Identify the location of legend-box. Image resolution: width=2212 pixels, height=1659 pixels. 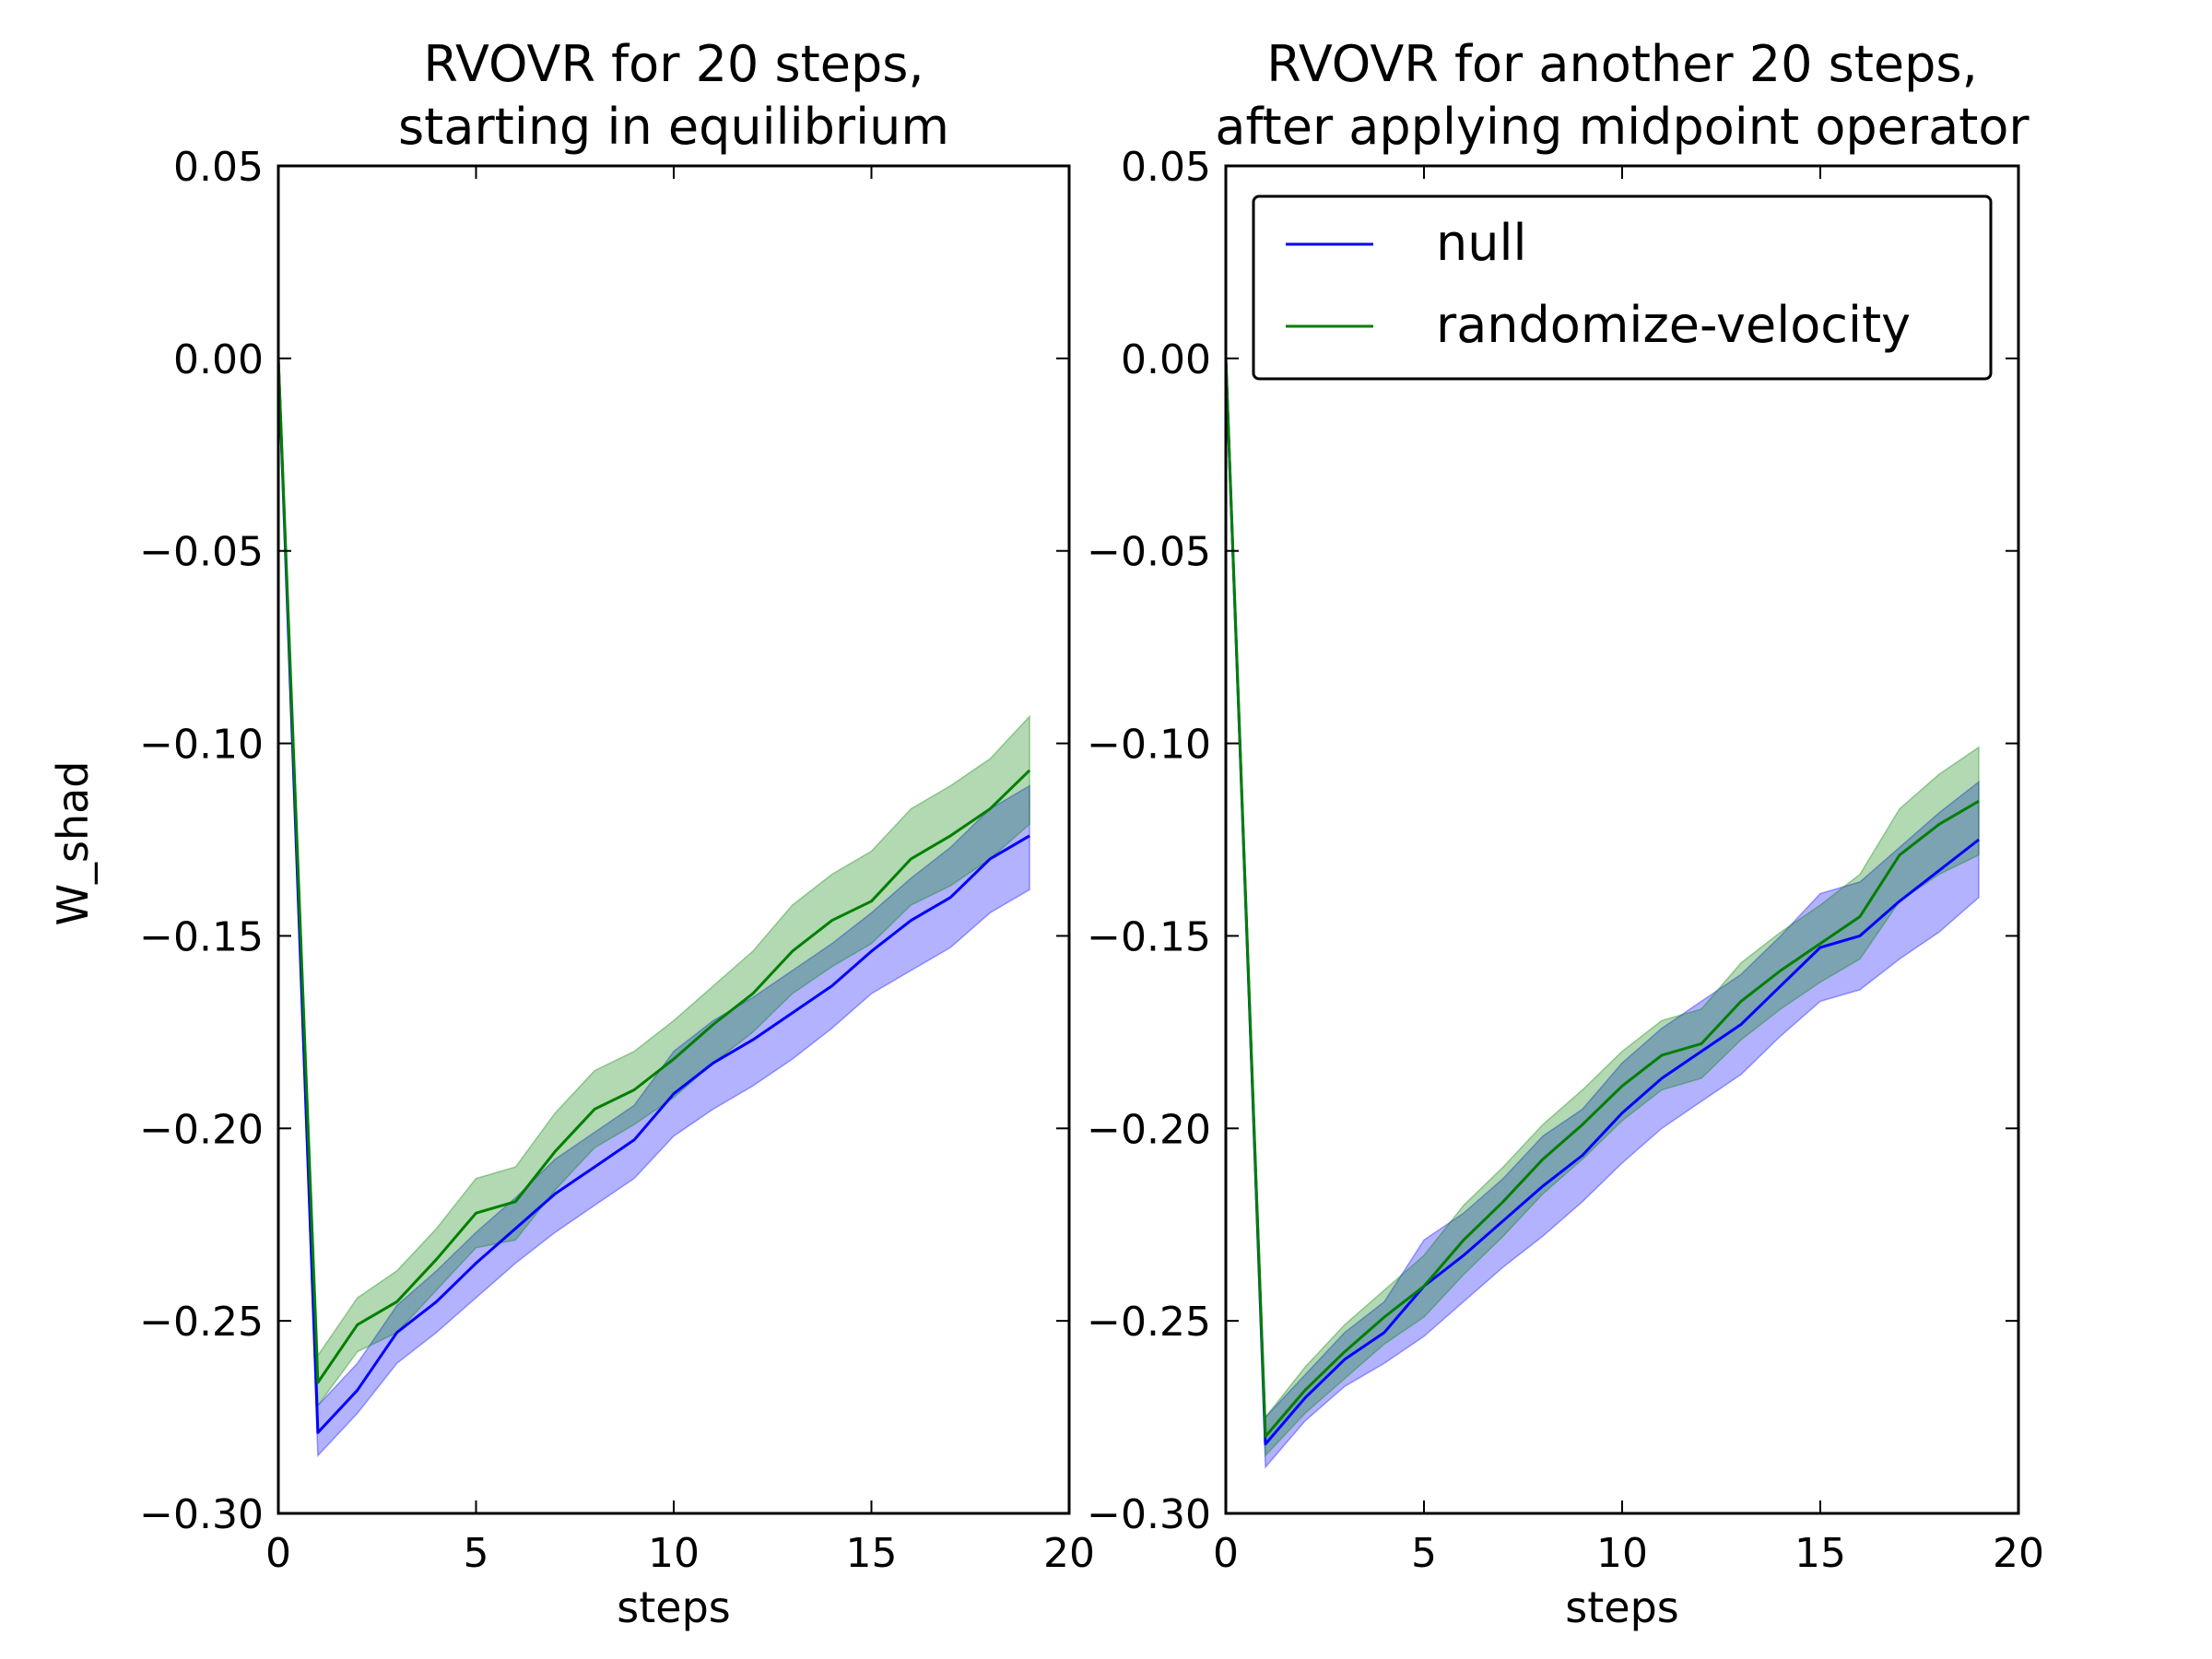
(1622, 287).